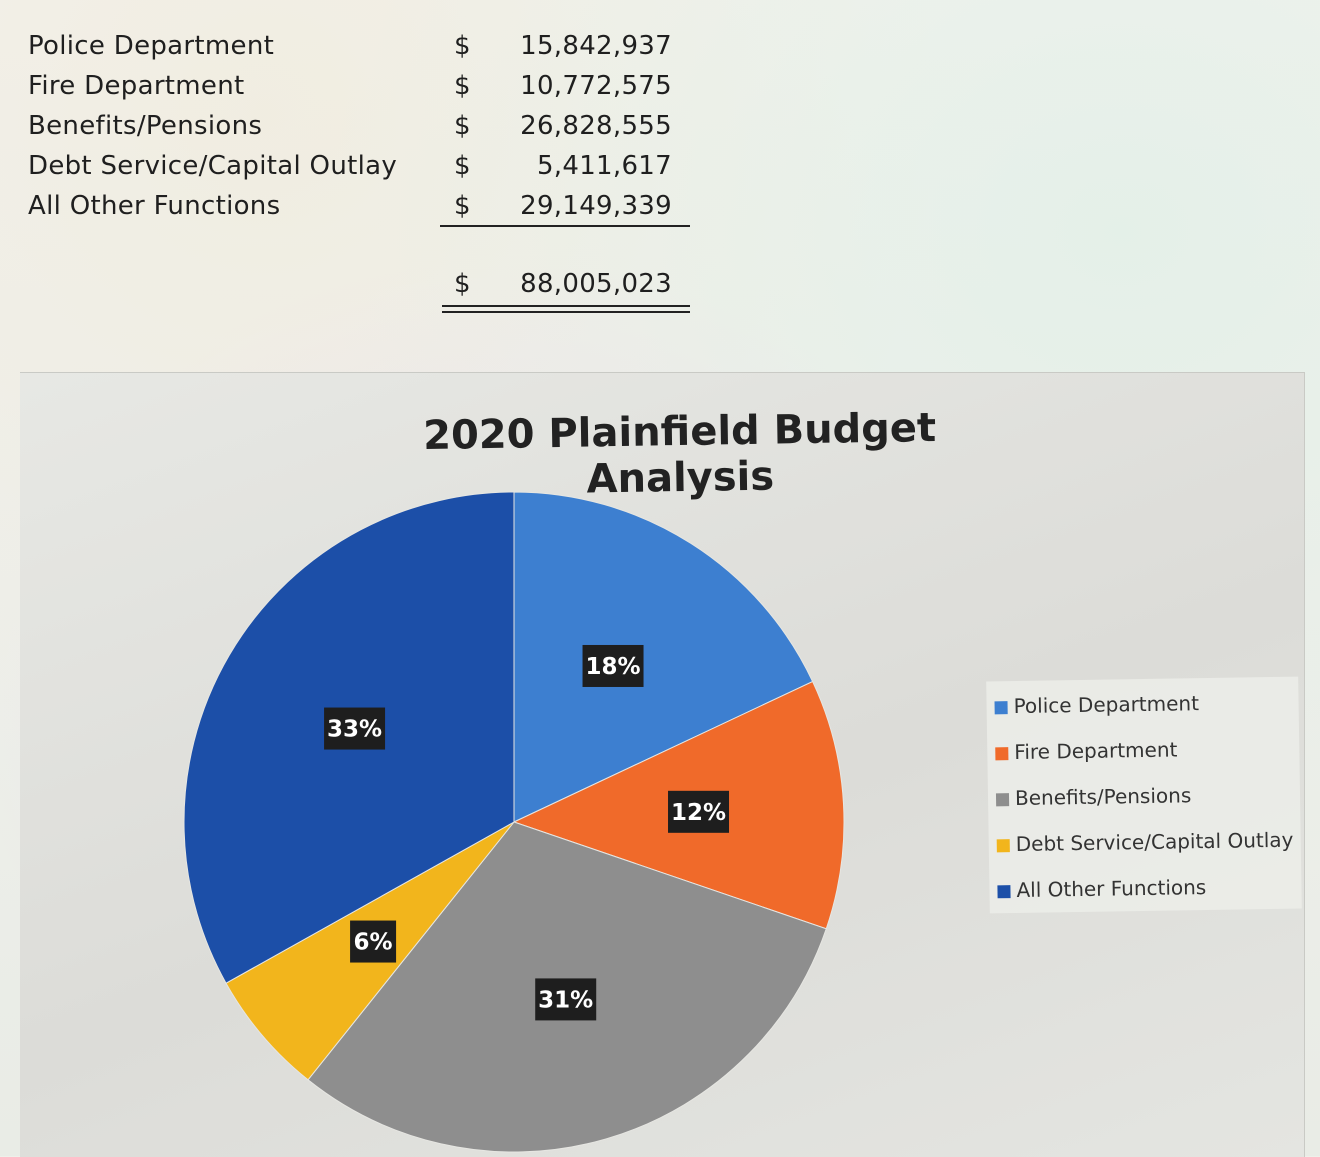  What do you see at coordinates (1154, 842) in the screenshot?
I see `legend-label: Debt Service/Capital Outlay` at bounding box center [1154, 842].